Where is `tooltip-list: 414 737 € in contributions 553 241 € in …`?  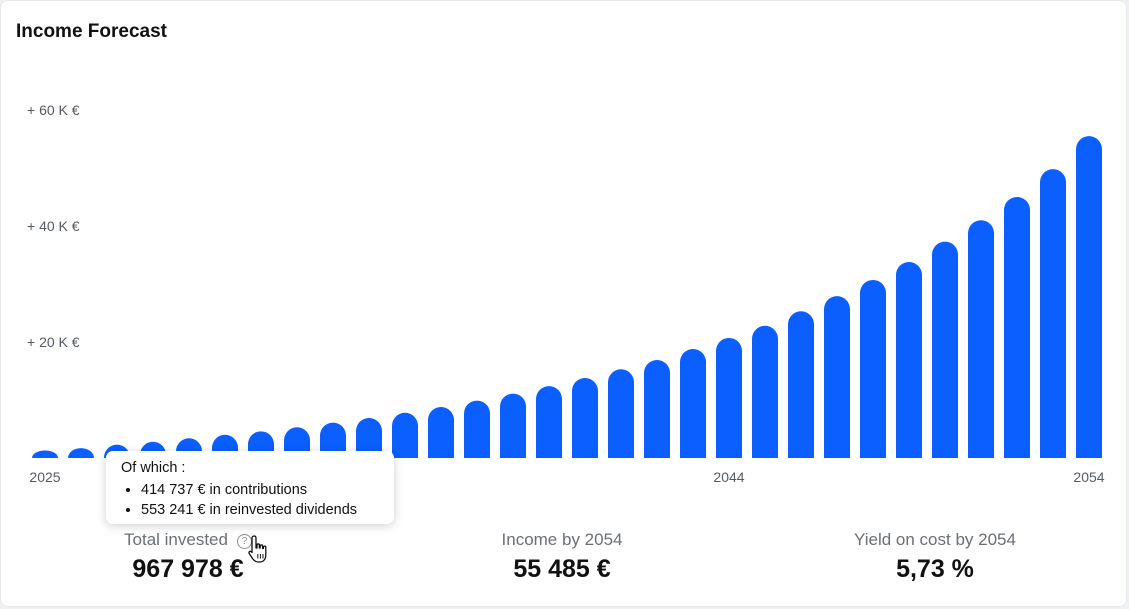 tooltip-list: 414 737 € in contributions 553 241 € in … is located at coordinates (250, 500).